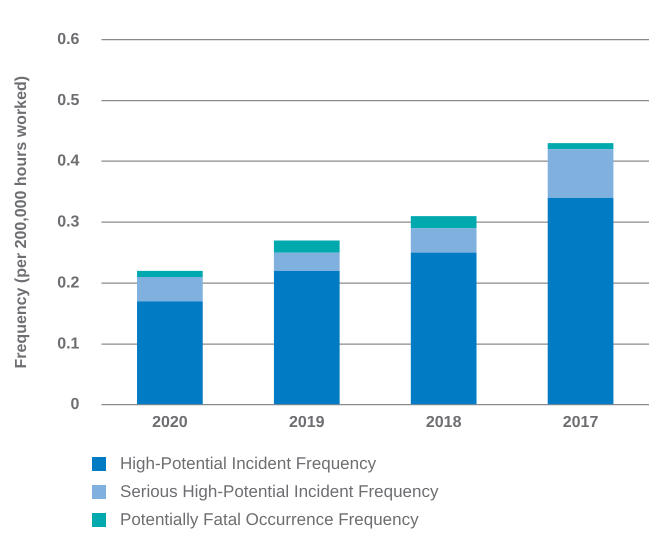 Image resolution: width=657 pixels, height=542 pixels. I want to click on y-tick-label: 0.1, so click(68, 343).